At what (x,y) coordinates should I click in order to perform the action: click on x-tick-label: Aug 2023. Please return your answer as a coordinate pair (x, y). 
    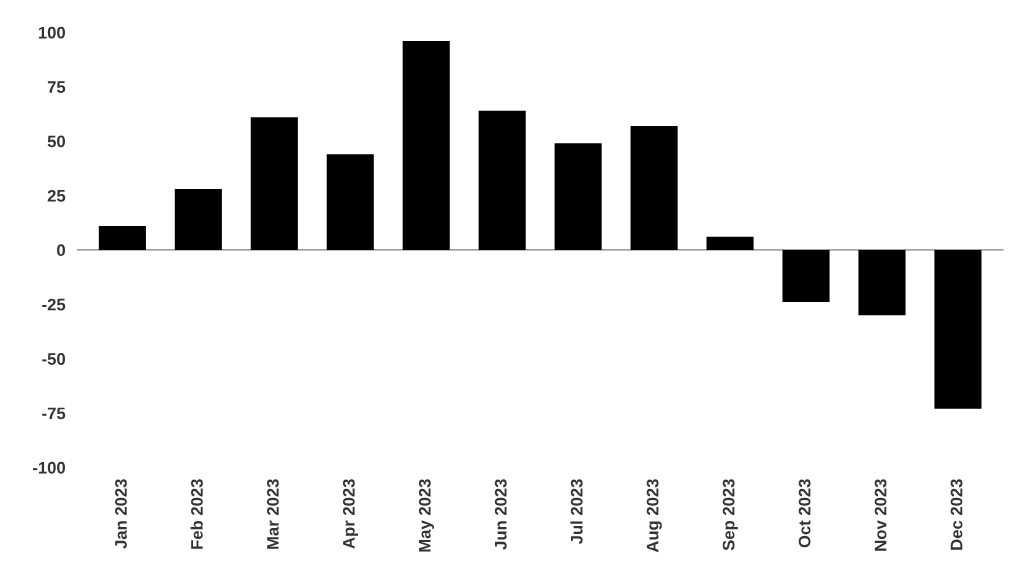
    Looking at the image, I should click on (654, 516).